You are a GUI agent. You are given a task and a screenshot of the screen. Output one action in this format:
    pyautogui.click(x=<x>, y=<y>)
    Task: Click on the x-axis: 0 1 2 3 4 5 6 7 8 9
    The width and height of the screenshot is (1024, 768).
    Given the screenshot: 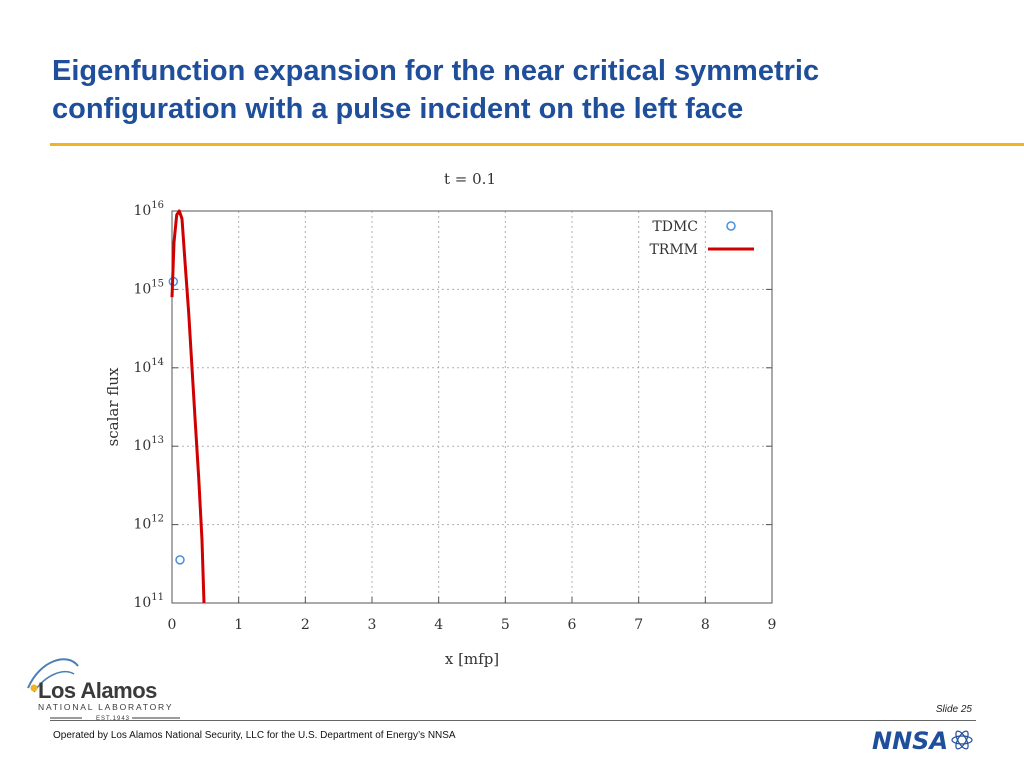 What is the action you would take?
    pyautogui.click(x=472, y=615)
    